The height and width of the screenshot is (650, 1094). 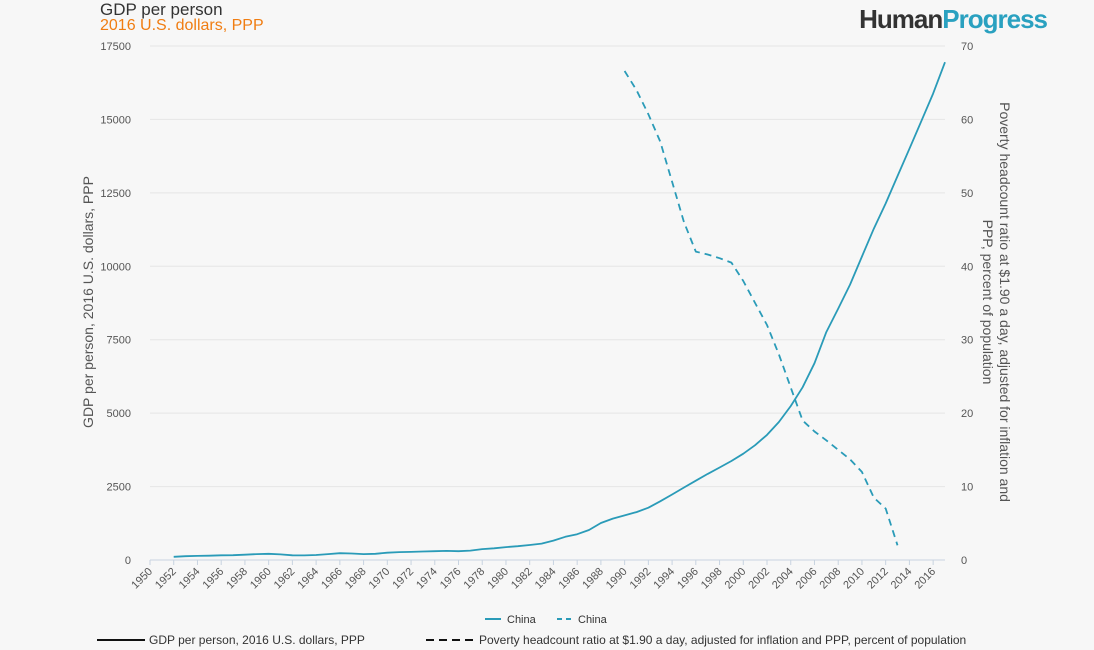 What do you see at coordinates (967, 267) in the screenshot?
I see `right-y-tick-label: 40` at bounding box center [967, 267].